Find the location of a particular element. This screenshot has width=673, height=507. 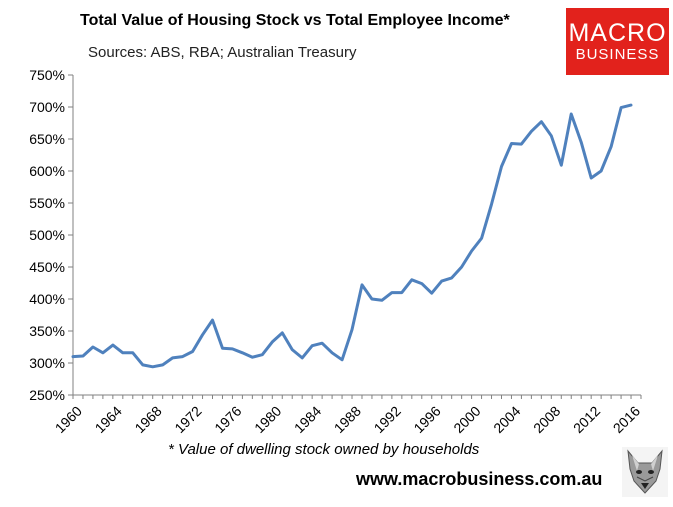

x-tick-label: 1984 is located at coordinates (307, 419).